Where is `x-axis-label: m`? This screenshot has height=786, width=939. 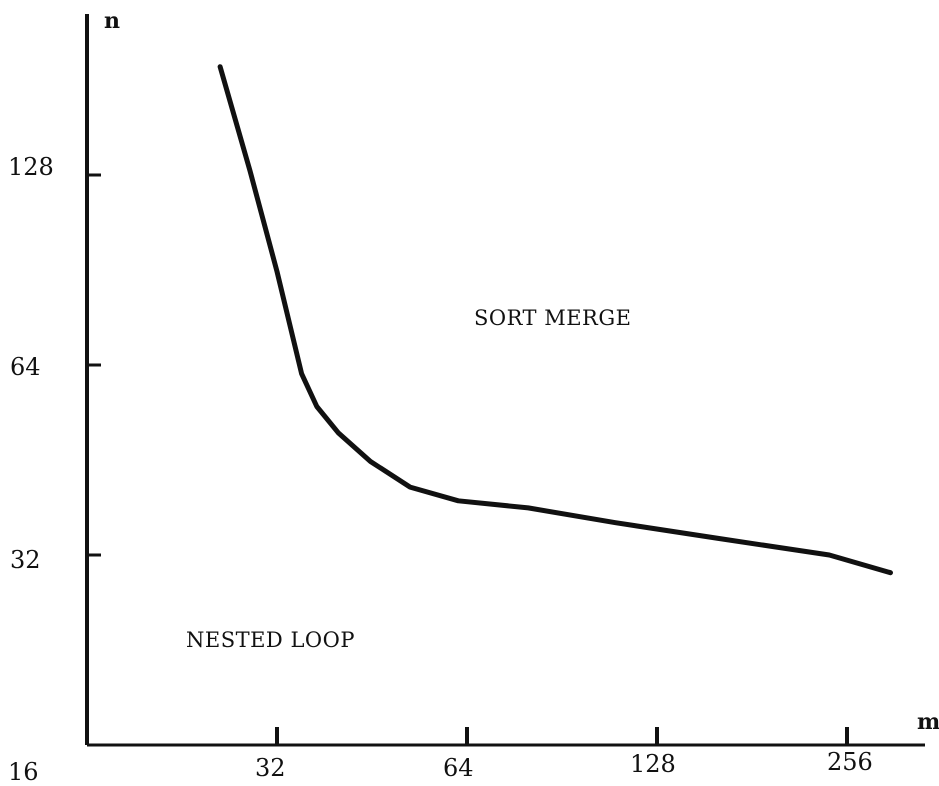 x-axis-label: m is located at coordinates (928, 722).